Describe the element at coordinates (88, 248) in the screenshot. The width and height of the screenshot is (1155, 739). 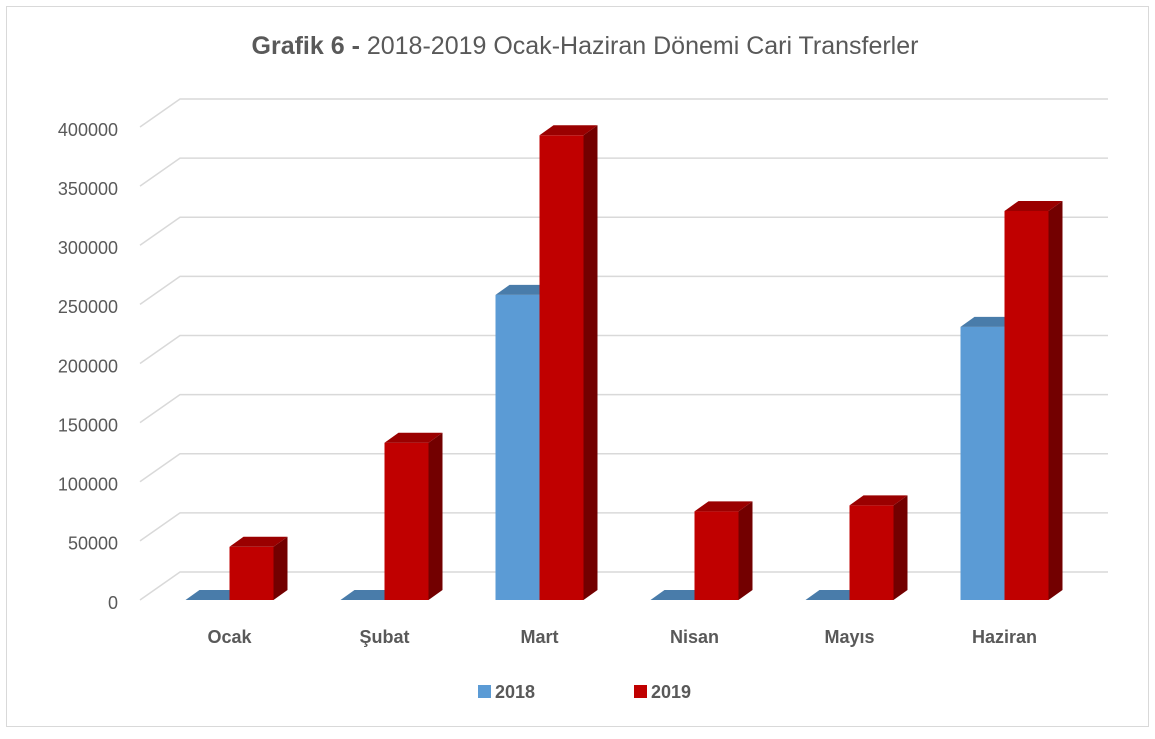
I see `y-tick-label: 300000` at that location.